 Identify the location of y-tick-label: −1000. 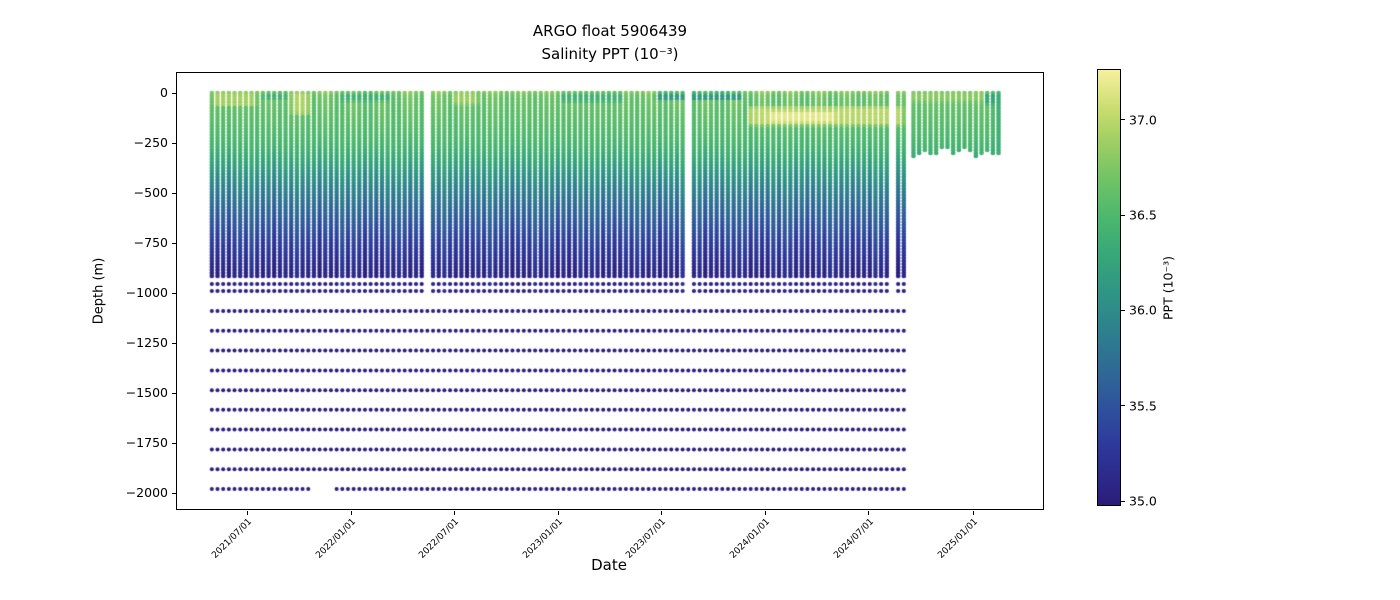
(146, 292).